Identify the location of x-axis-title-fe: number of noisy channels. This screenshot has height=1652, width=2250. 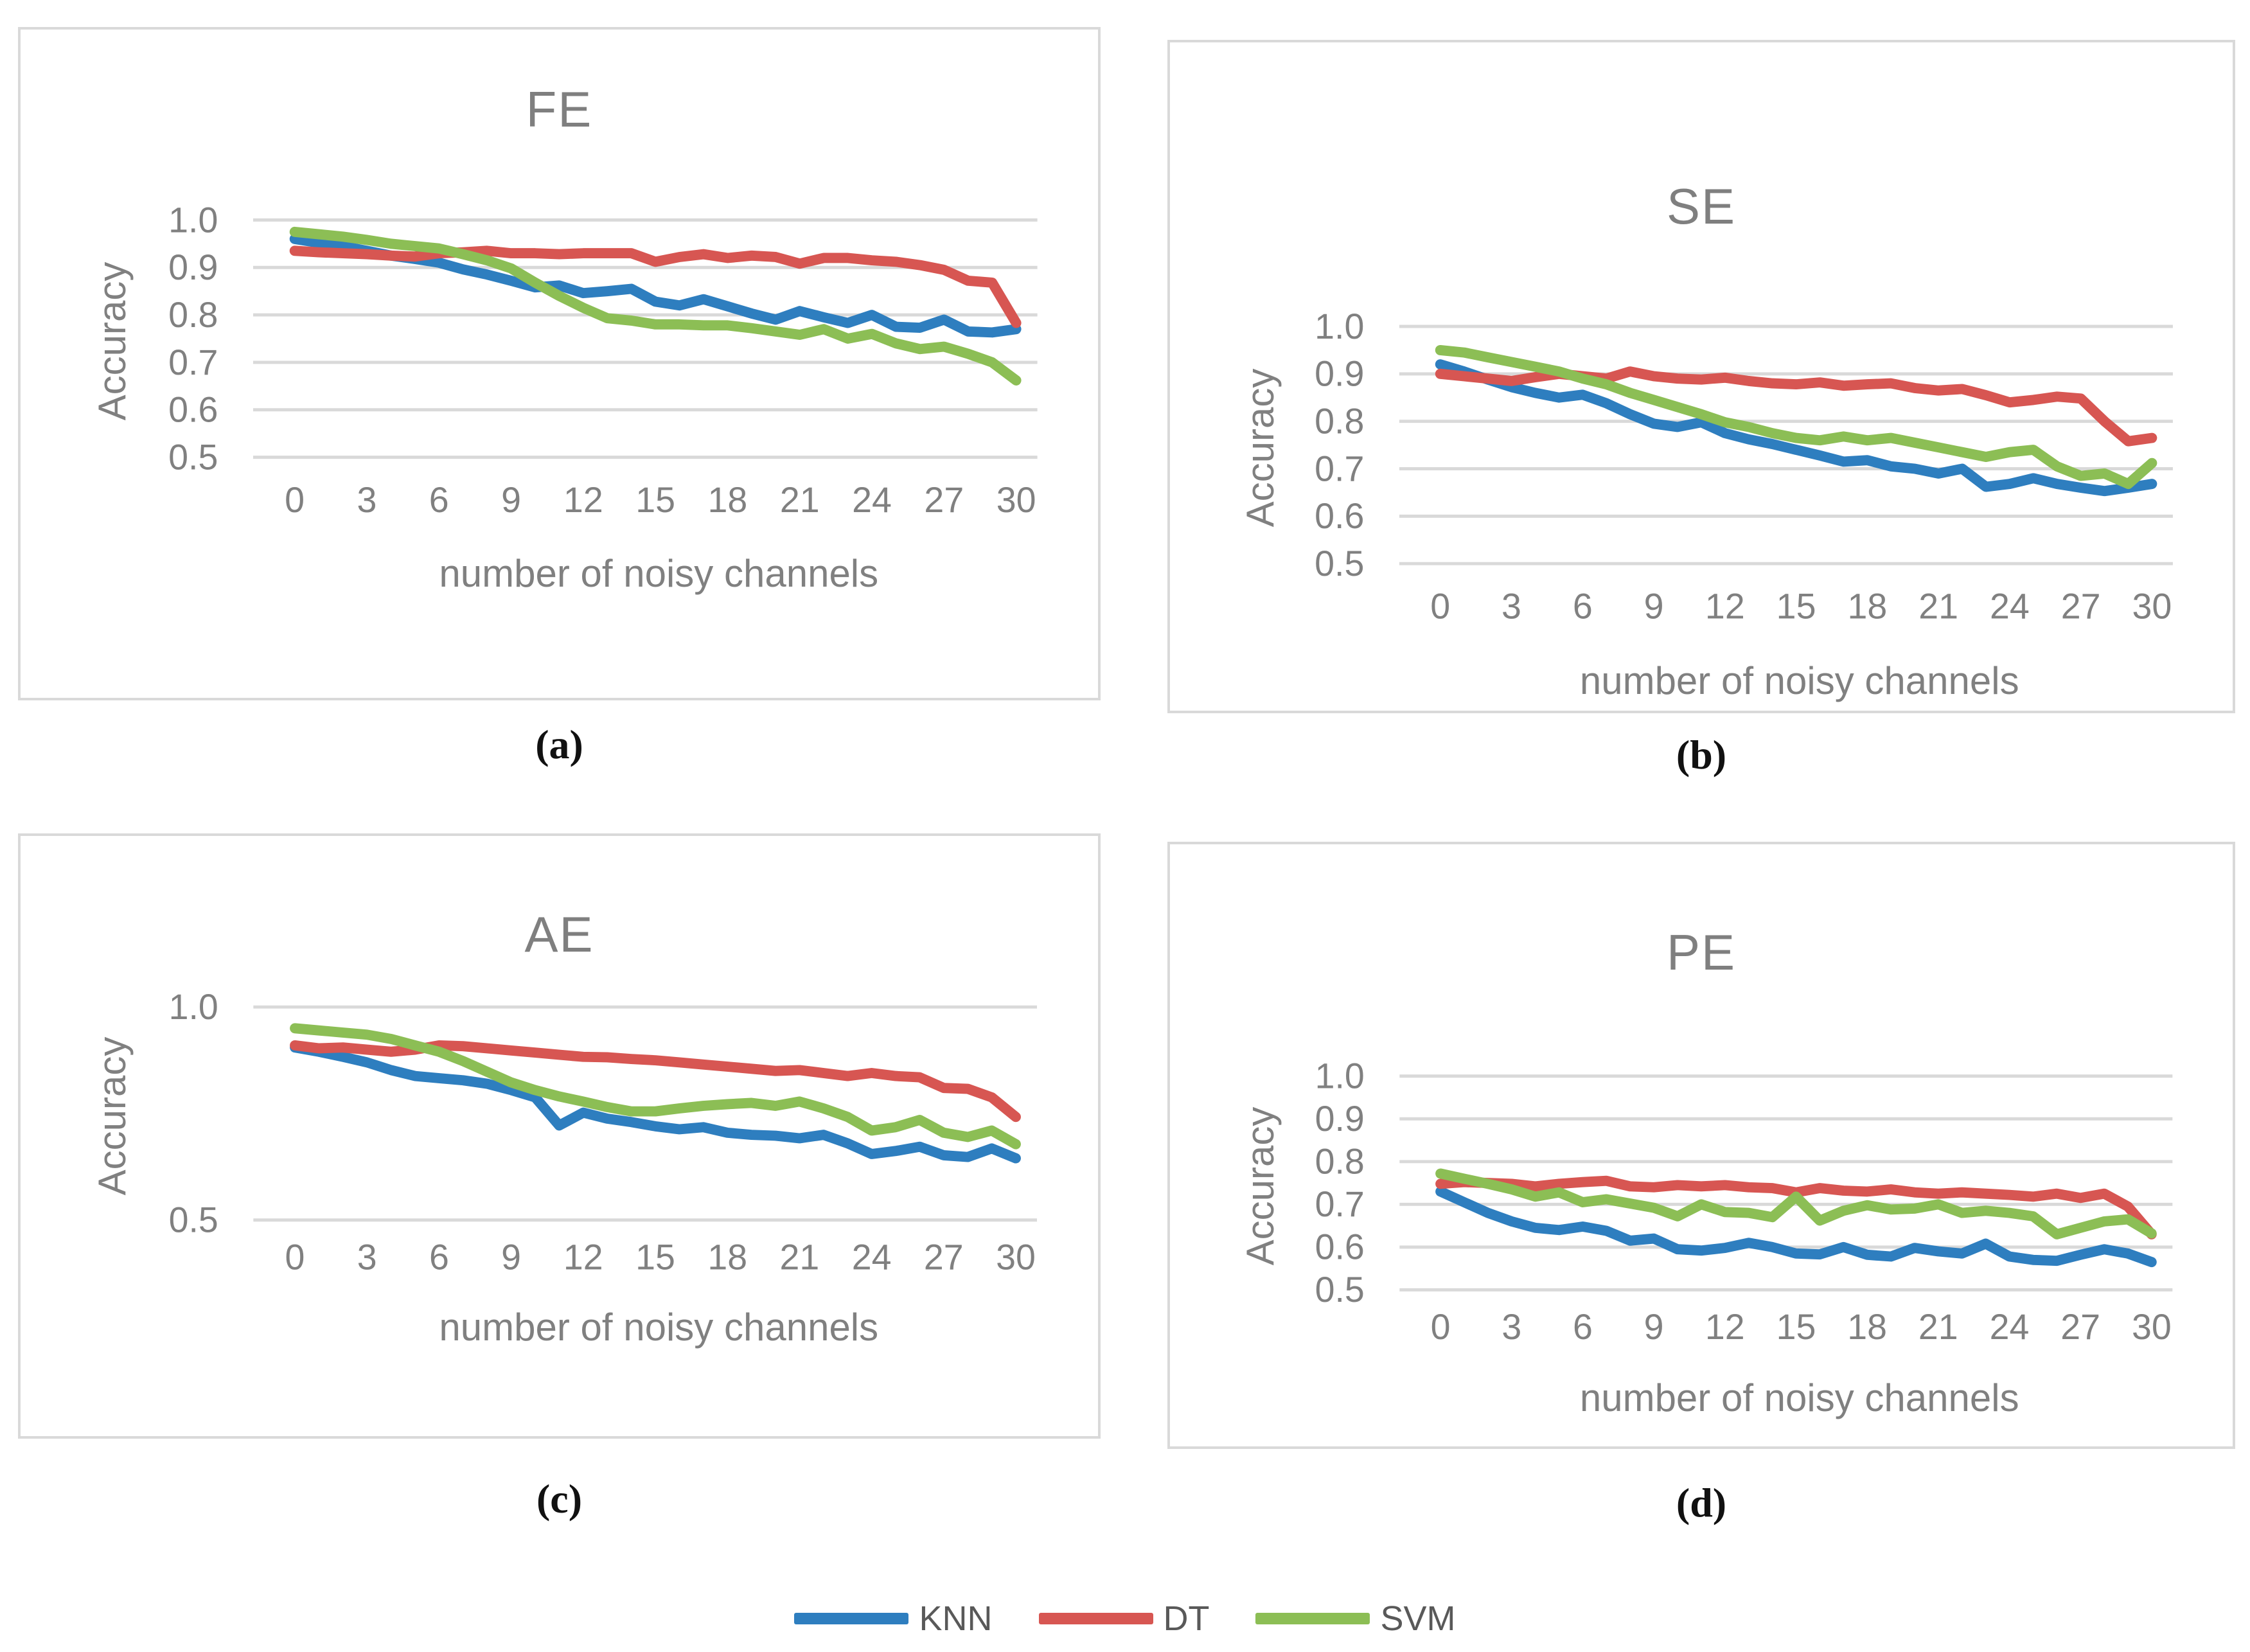
(659, 574).